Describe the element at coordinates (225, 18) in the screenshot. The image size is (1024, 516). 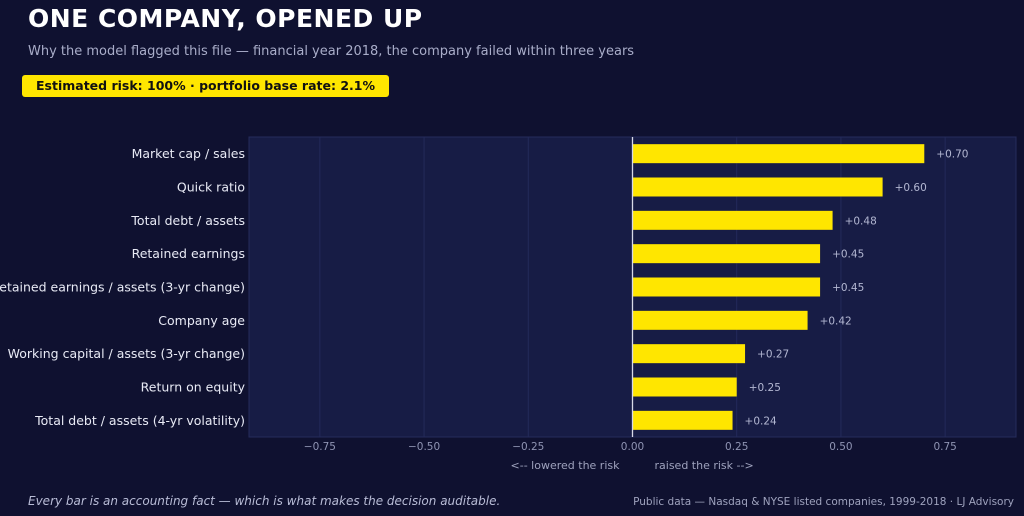
I see `page-title: ONE COMPANY, OPENED UP` at that location.